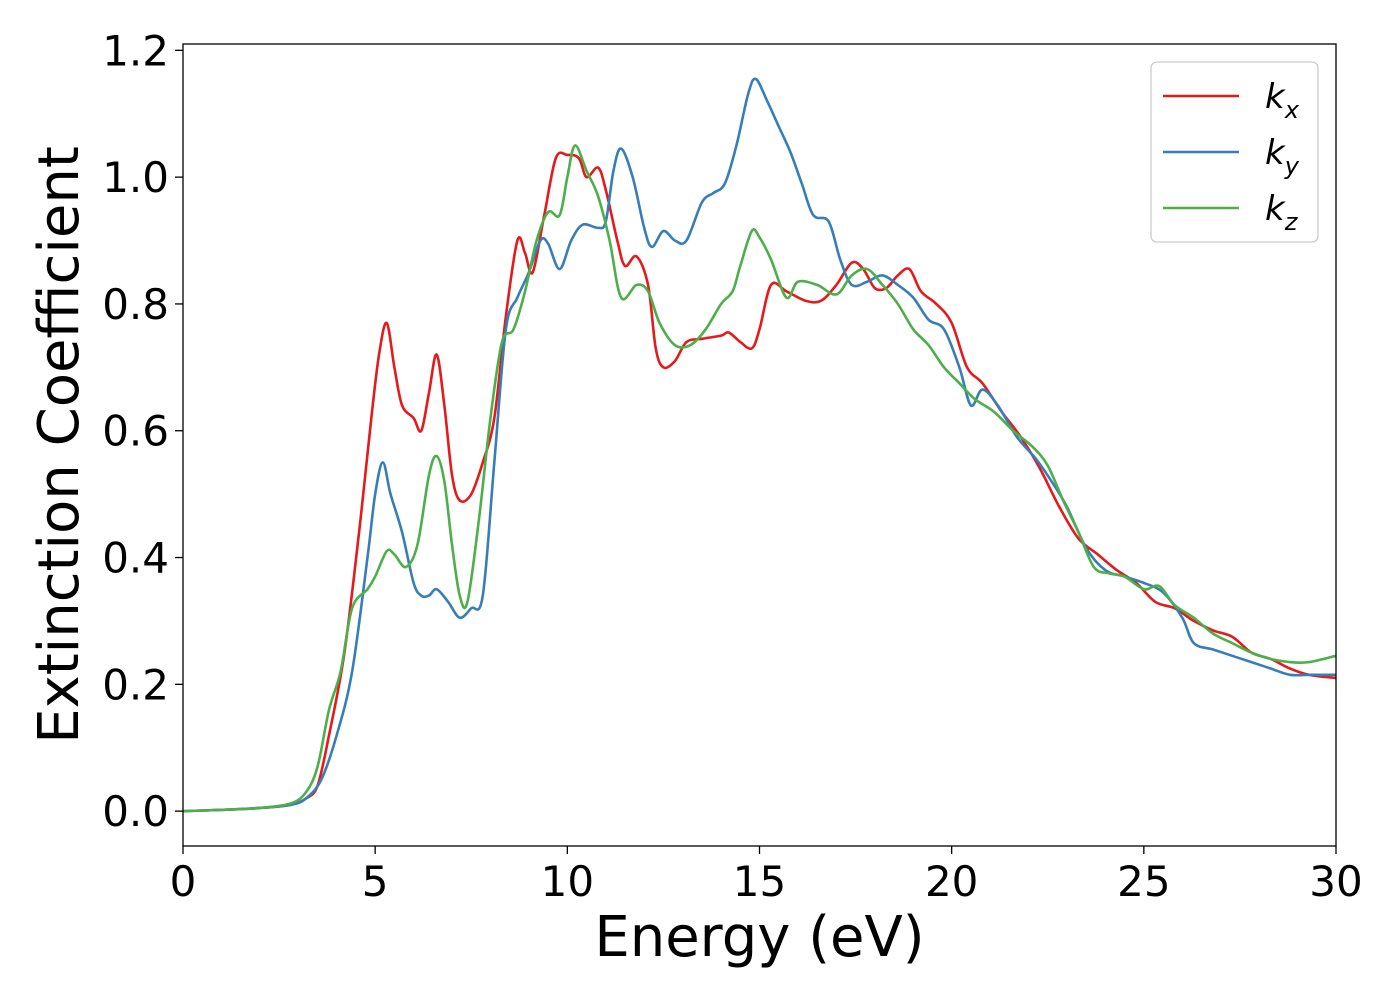 The width and height of the screenshot is (1400, 1000). Describe the element at coordinates (759, 937) in the screenshot. I see `x-axis-title: Energy (eV)` at that location.